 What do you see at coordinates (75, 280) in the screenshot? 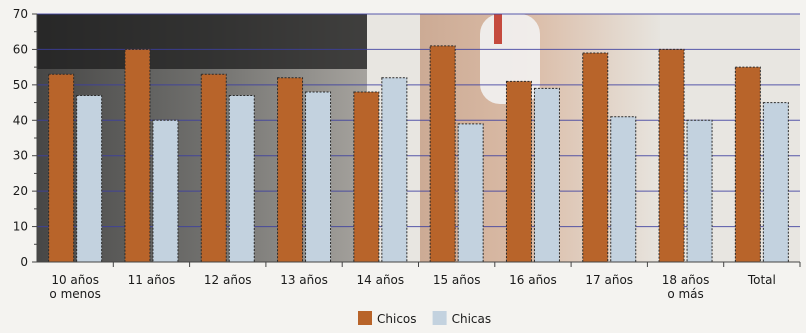
I see `x-category-label: 10 años` at bounding box center [75, 280].